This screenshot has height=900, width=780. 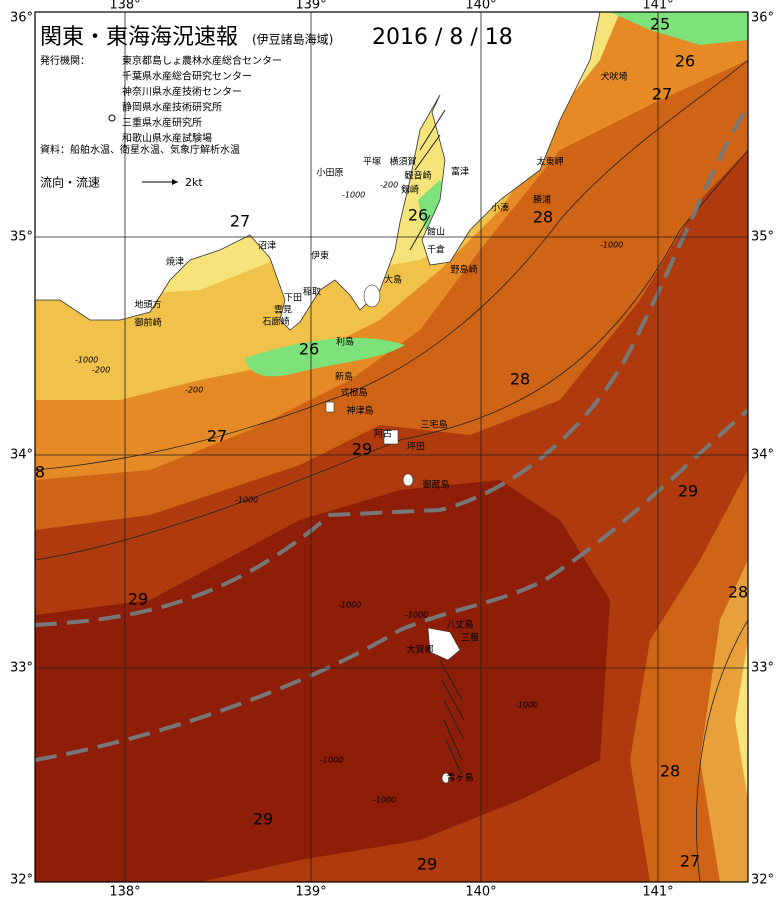 What do you see at coordinates (310, 6) in the screenshot?
I see `longitude-label: 139°` at bounding box center [310, 6].